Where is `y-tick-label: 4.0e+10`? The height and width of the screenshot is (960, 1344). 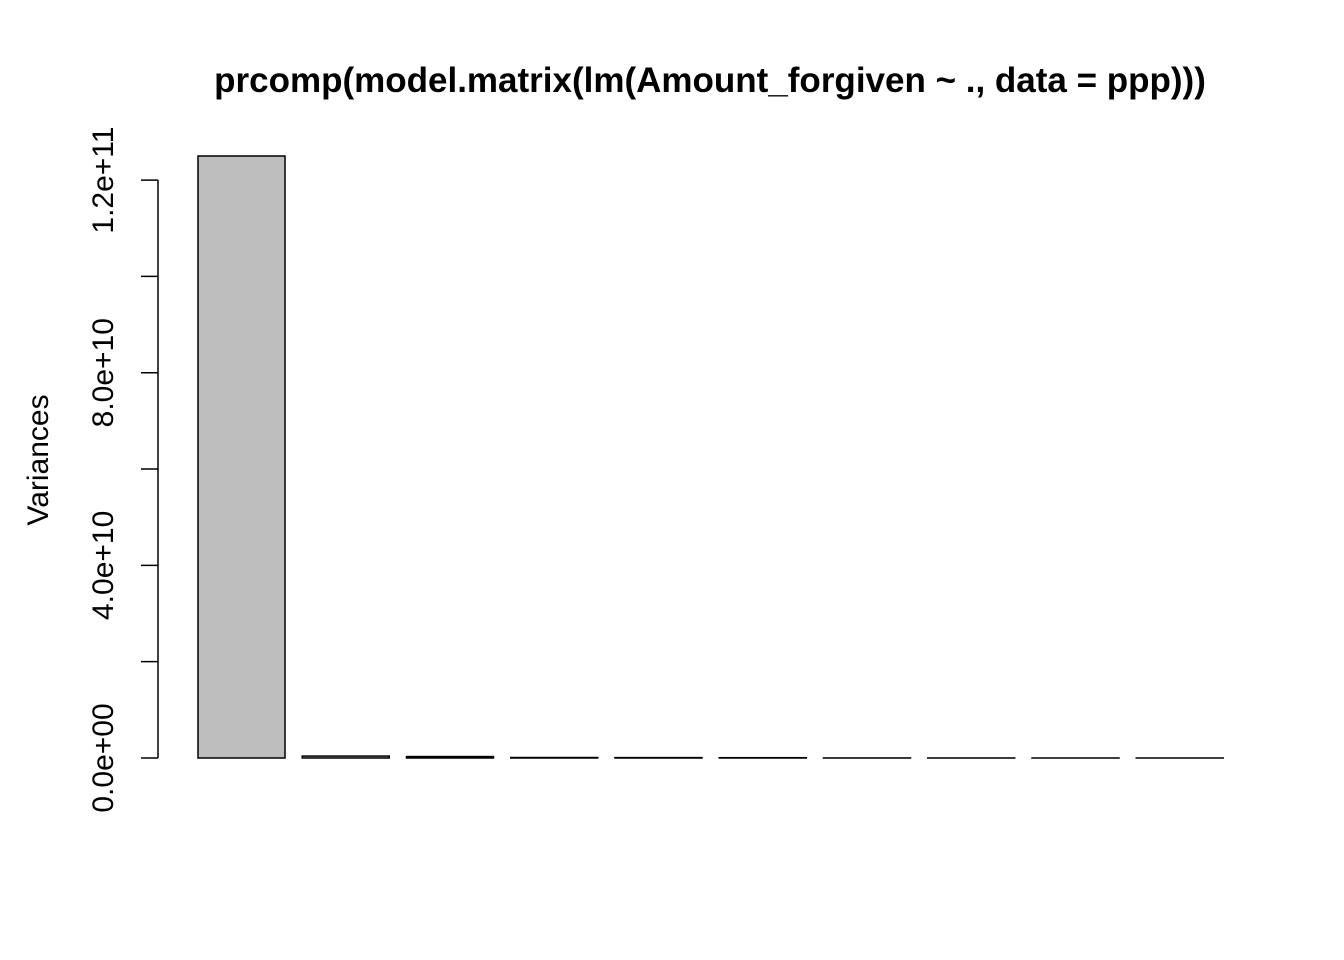 y-tick-label: 4.0e+10 is located at coordinates (103, 565).